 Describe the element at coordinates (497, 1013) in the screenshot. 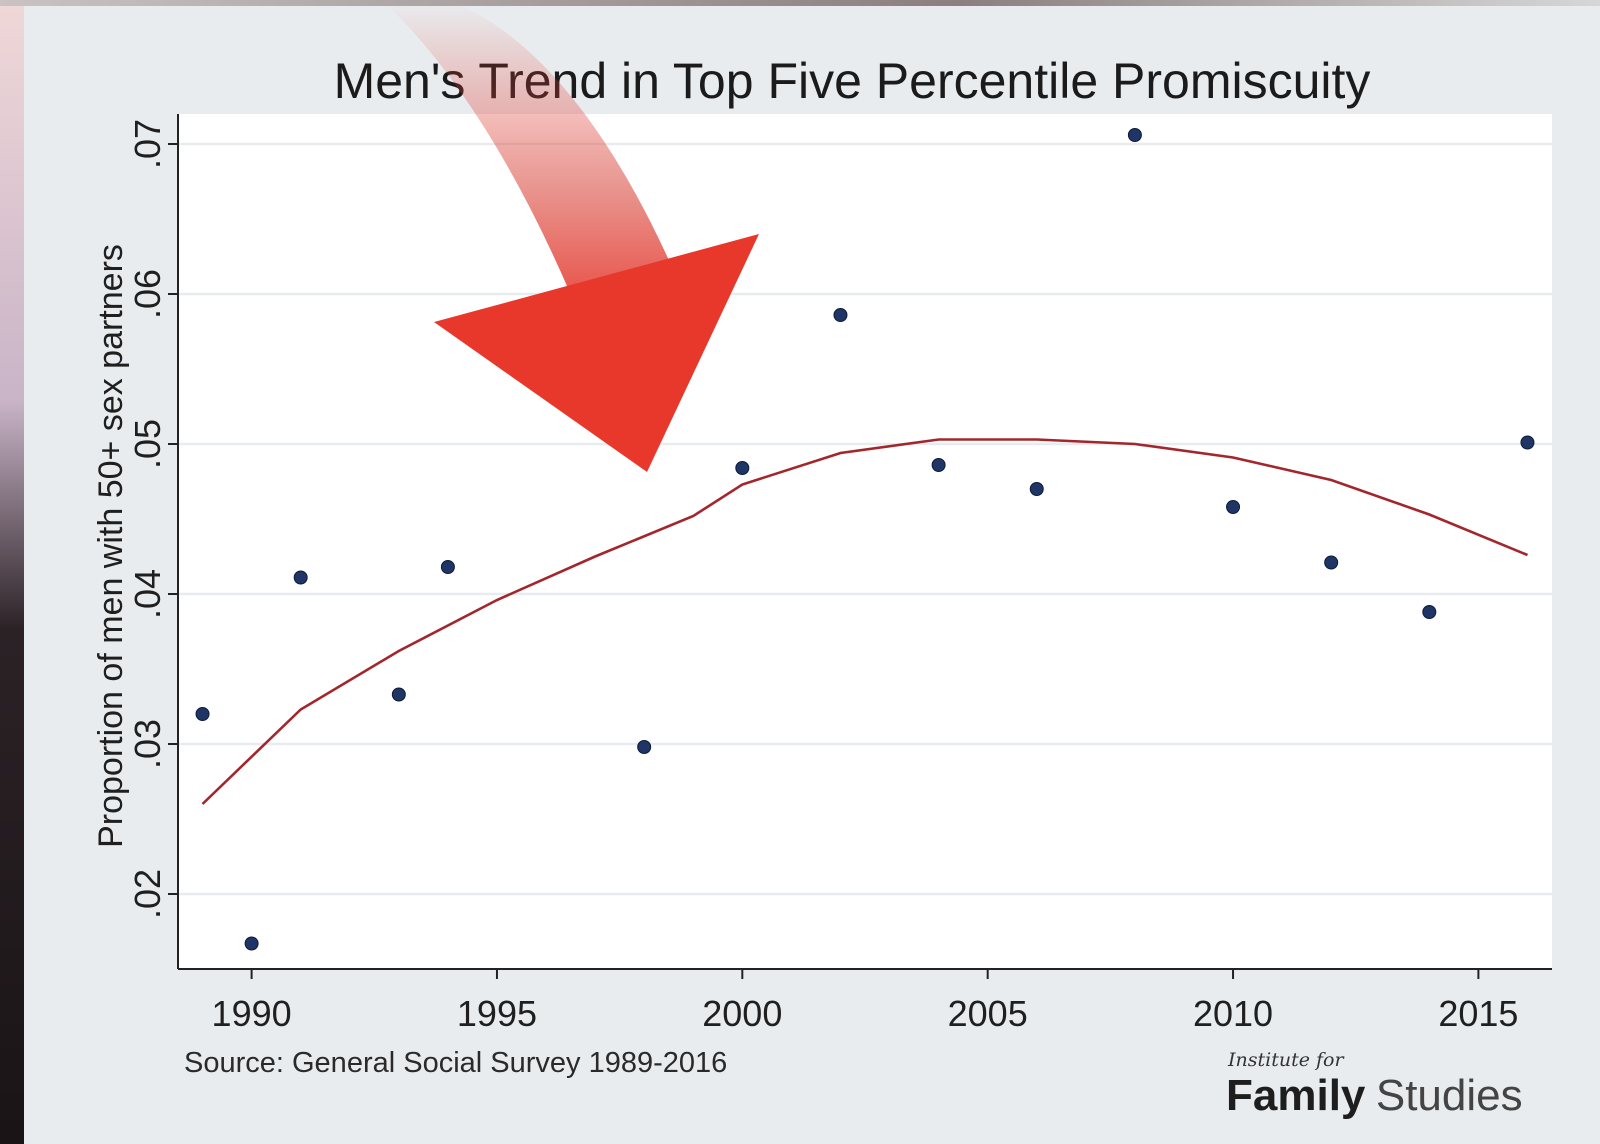

I see `x-tick-label: 1995` at that location.